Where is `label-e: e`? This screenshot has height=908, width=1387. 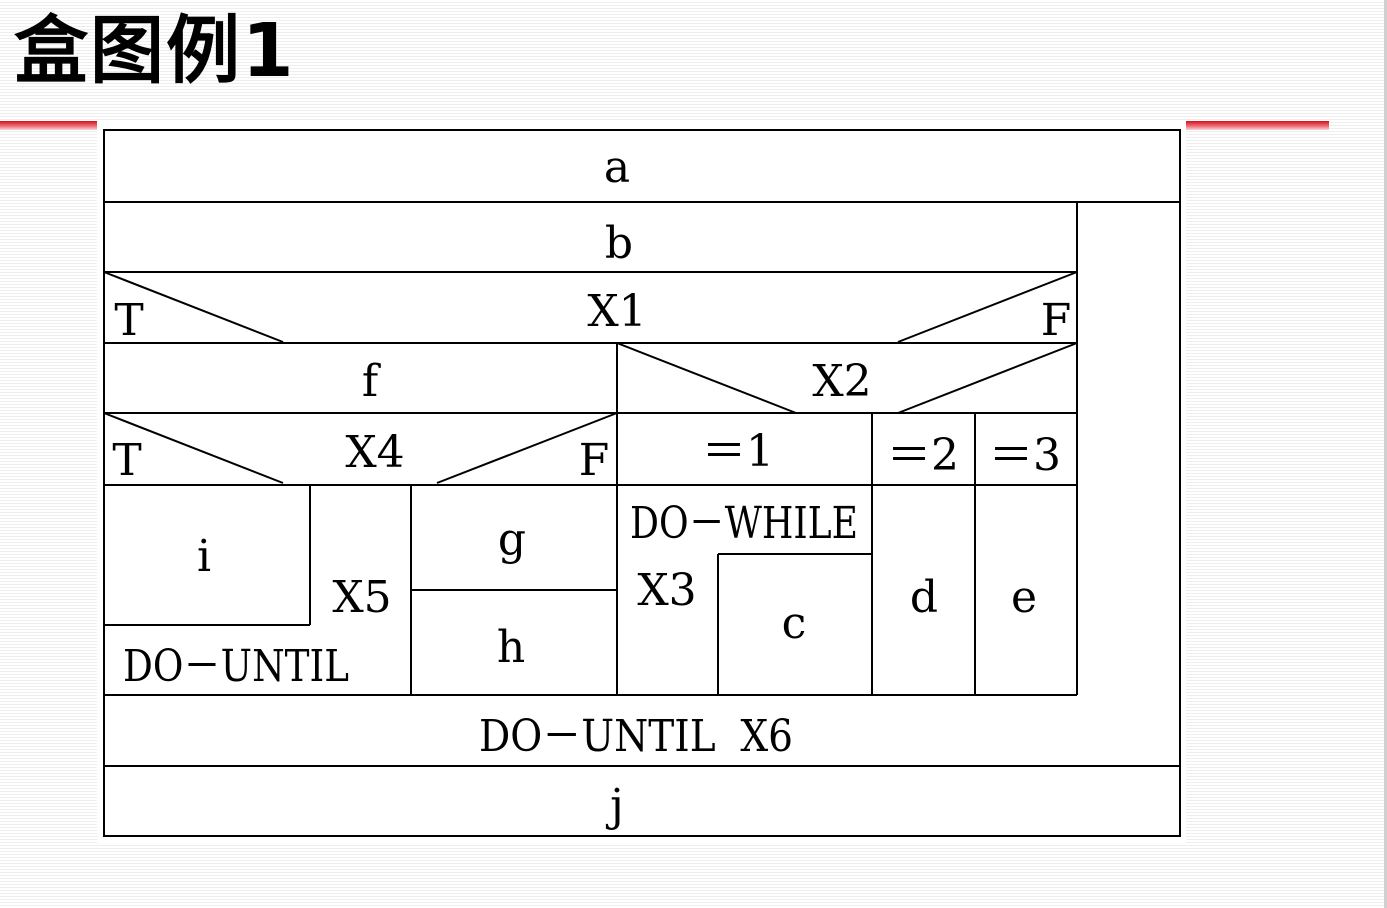 label-e: e is located at coordinates (1024, 597).